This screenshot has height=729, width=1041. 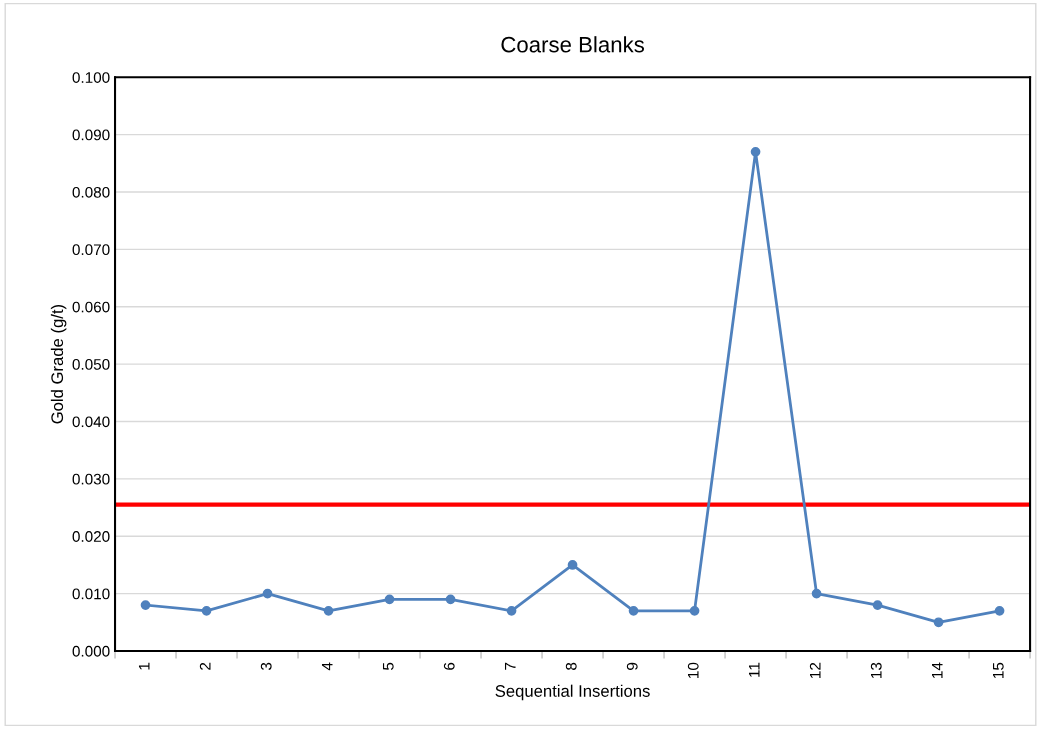 I want to click on y-axis-title: Gold Grade (g/t), so click(x=58, y=364).